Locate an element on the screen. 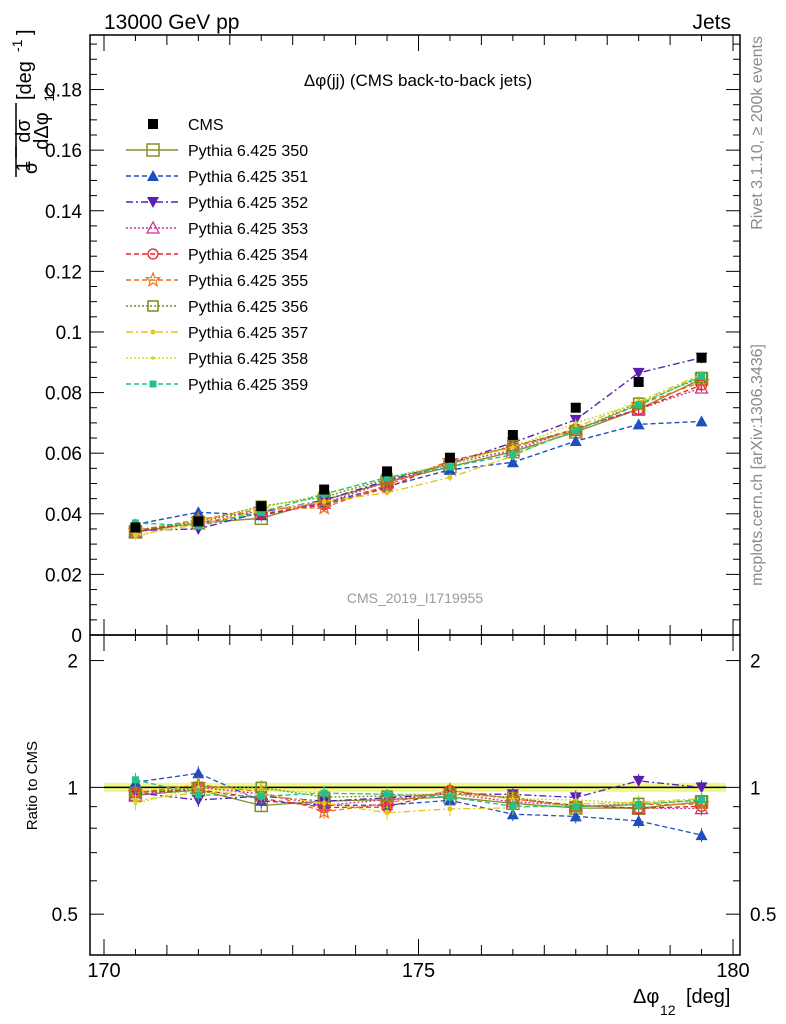 This screenshot has height=1024, width=786. ratio-tick-label-left: 0.5 is located at coordinates (65, 915).